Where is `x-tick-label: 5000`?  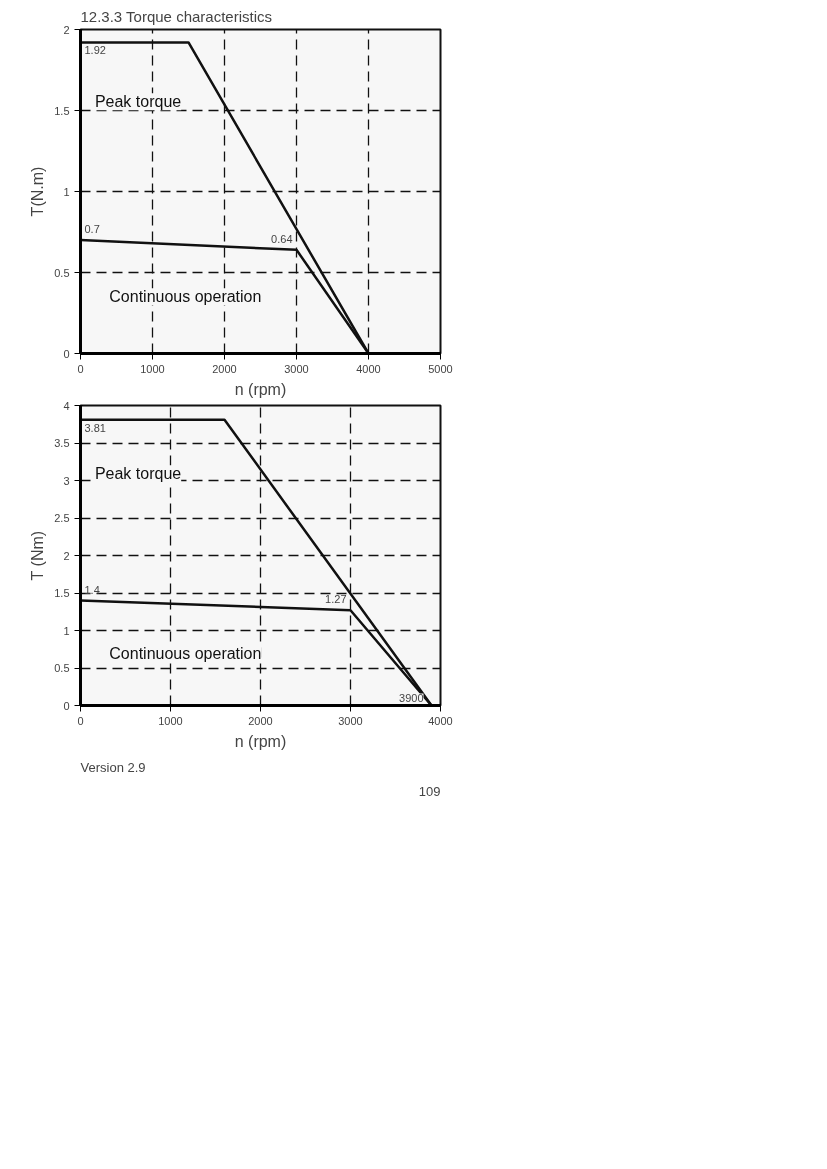 x-tick-label: 5000 is located at coordinates (440, 368).